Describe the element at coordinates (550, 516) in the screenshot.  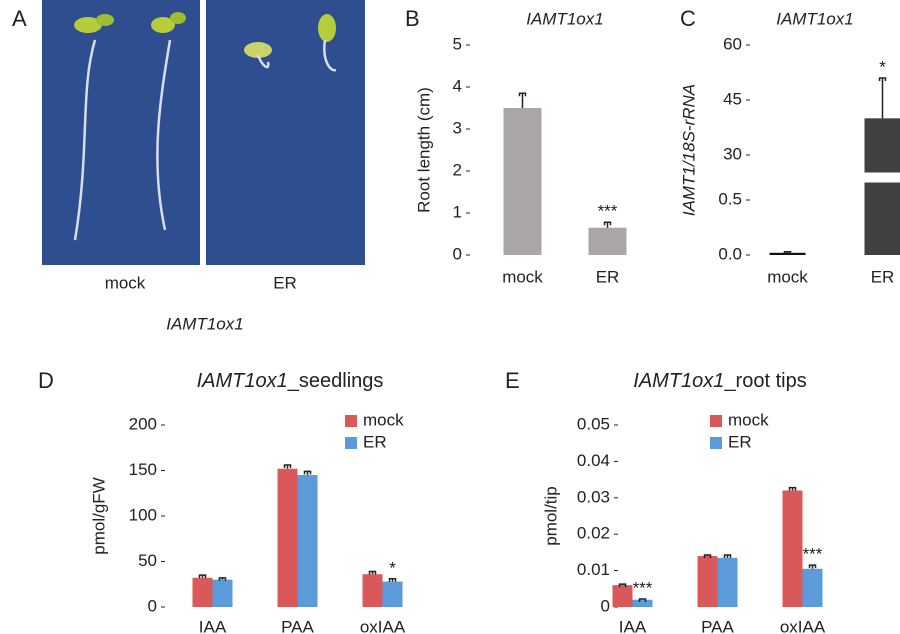
I see `y-axis-label: pmol/tip` at that location.